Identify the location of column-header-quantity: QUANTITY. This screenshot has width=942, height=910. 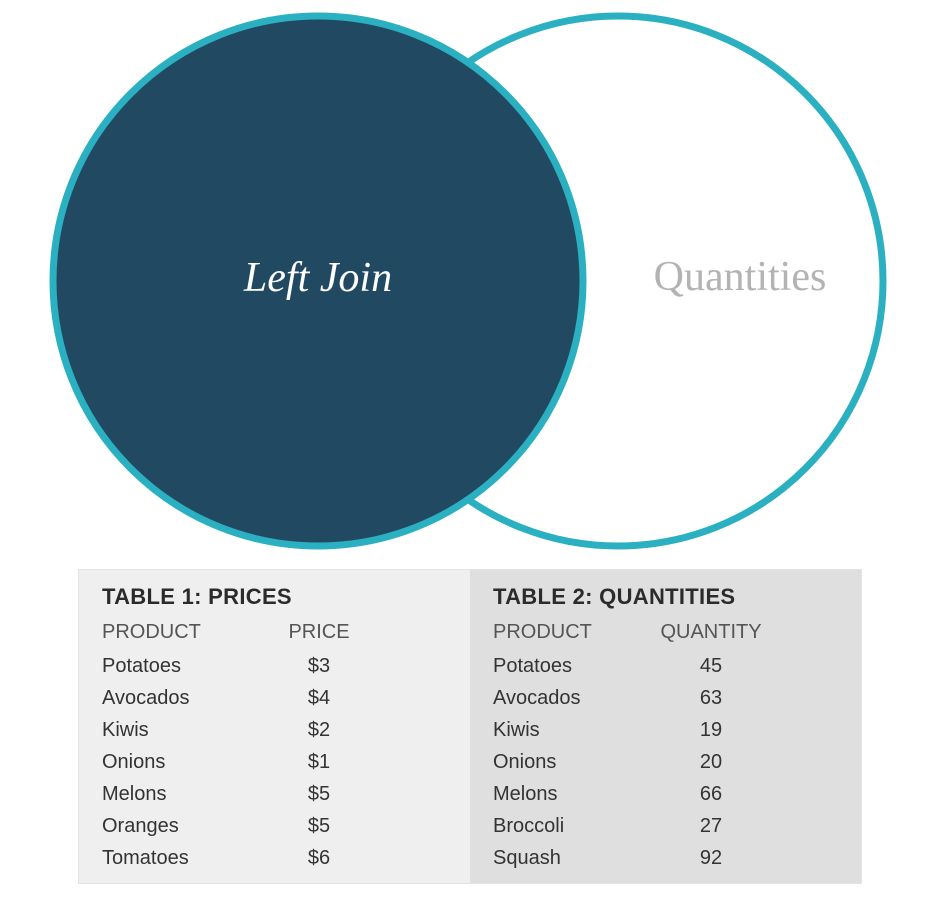
(711, 632).